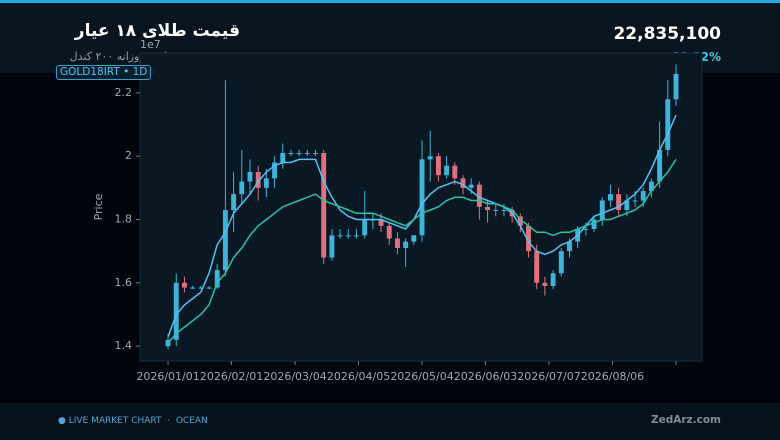 This screenshot has height=440, width=780. What do you see at coordinates (124, 345) in the screenshot?
I see `y-tick-label: 1.4` at bounding box center [124, 345].